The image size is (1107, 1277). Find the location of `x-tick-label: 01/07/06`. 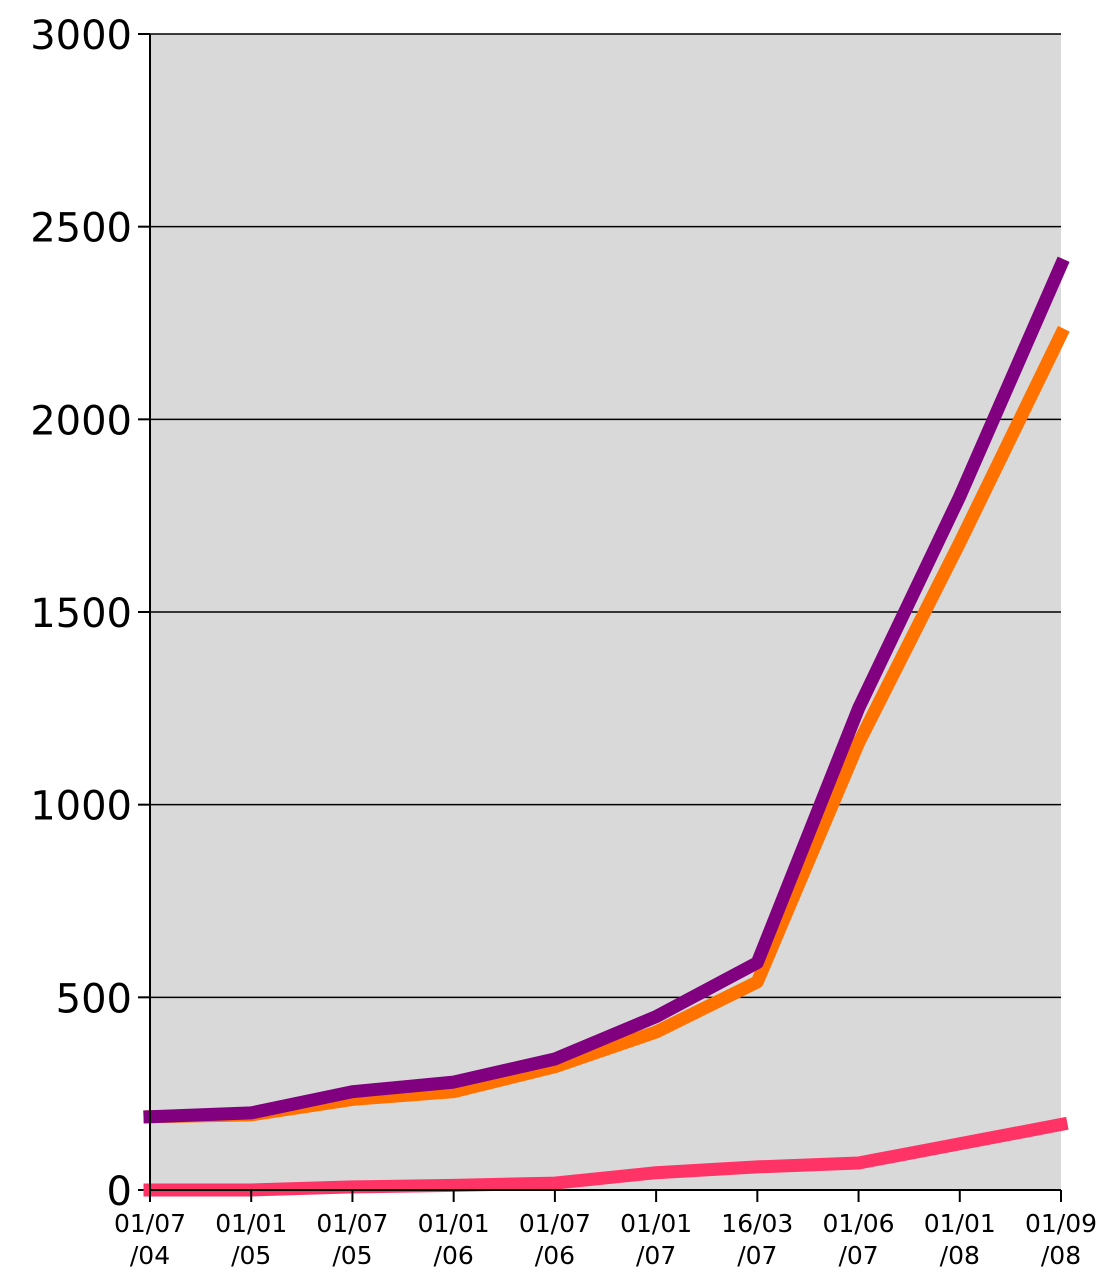

x-tick-label: 01/07/06 is located at coordinates (555, 1239).